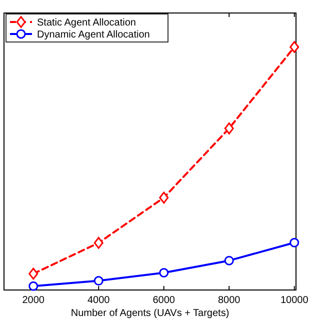 The image size is (320, 320). Describe the element at coordinates (93, 35) in the screenshot. I see `legend-label: Dynamic Agent Allocation` at that location.